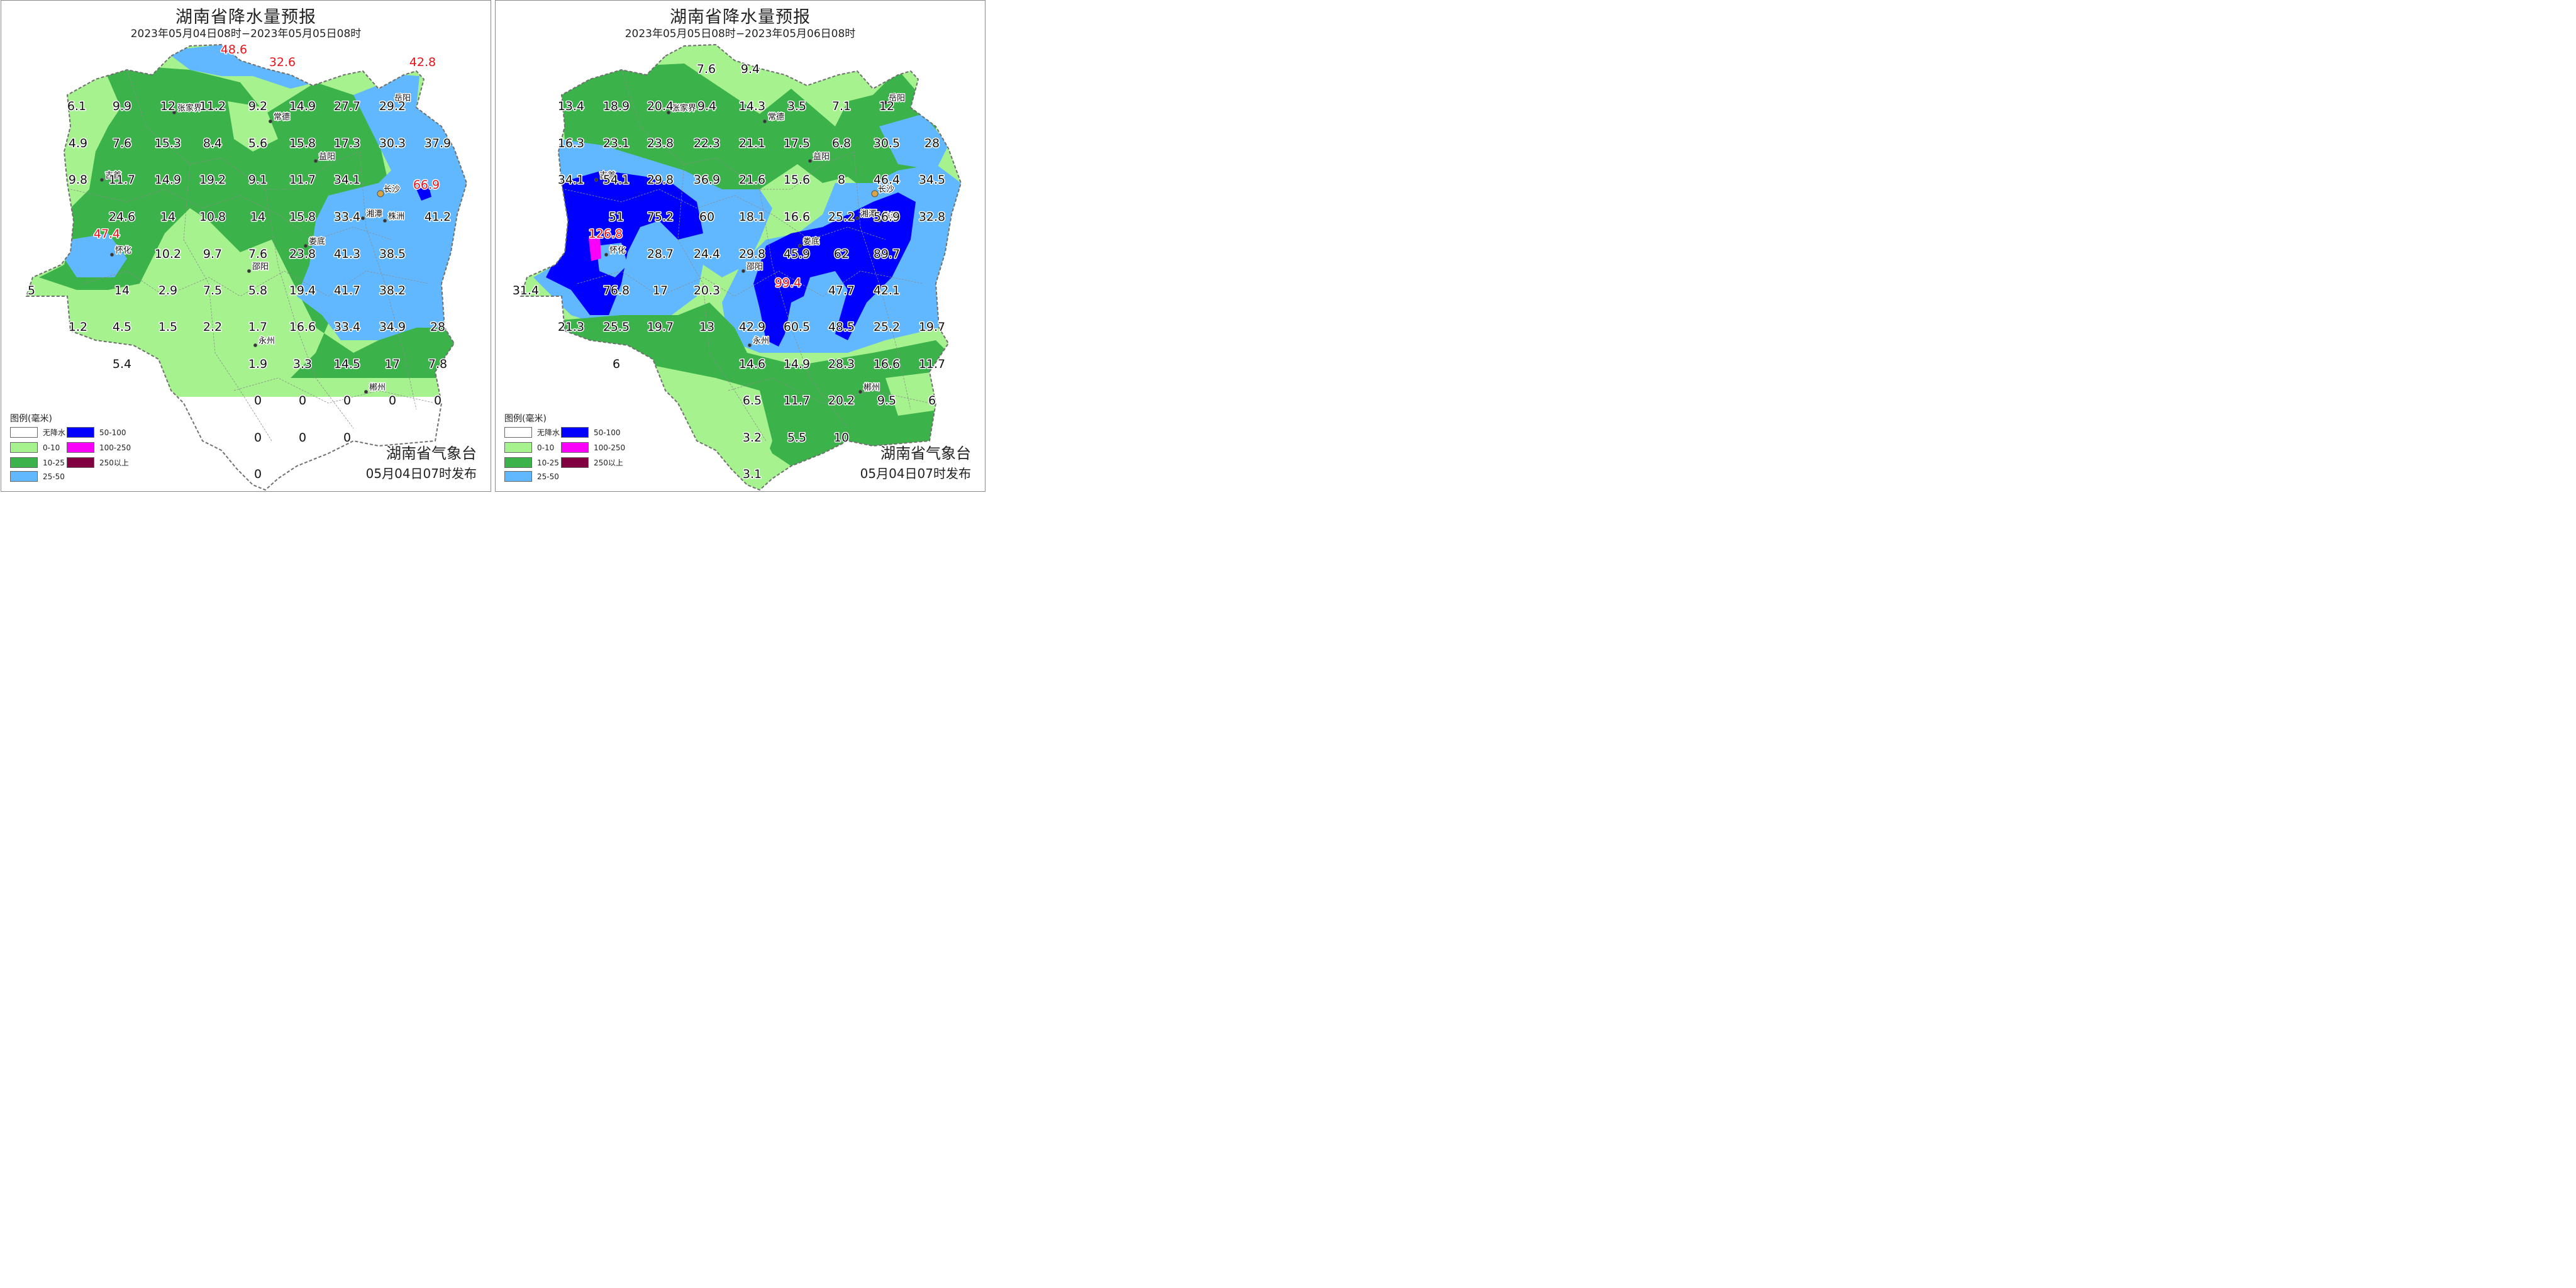  Describe the element at coordinates (752, 327) in the screenshot. I see `rainfall-value: 42.9` at that location.